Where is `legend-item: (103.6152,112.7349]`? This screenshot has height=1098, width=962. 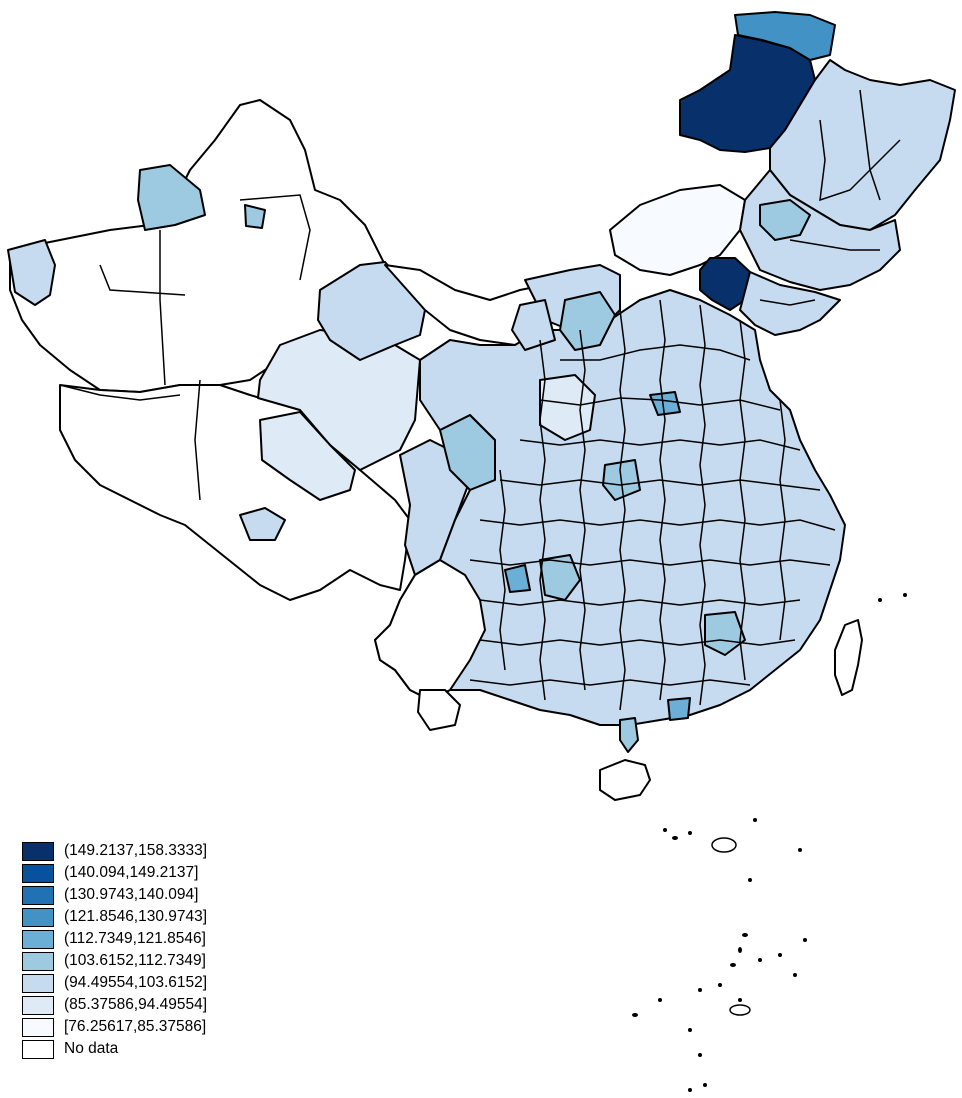
legend-item: (103.6152,112.7349] is located at coordinates (152, 961).